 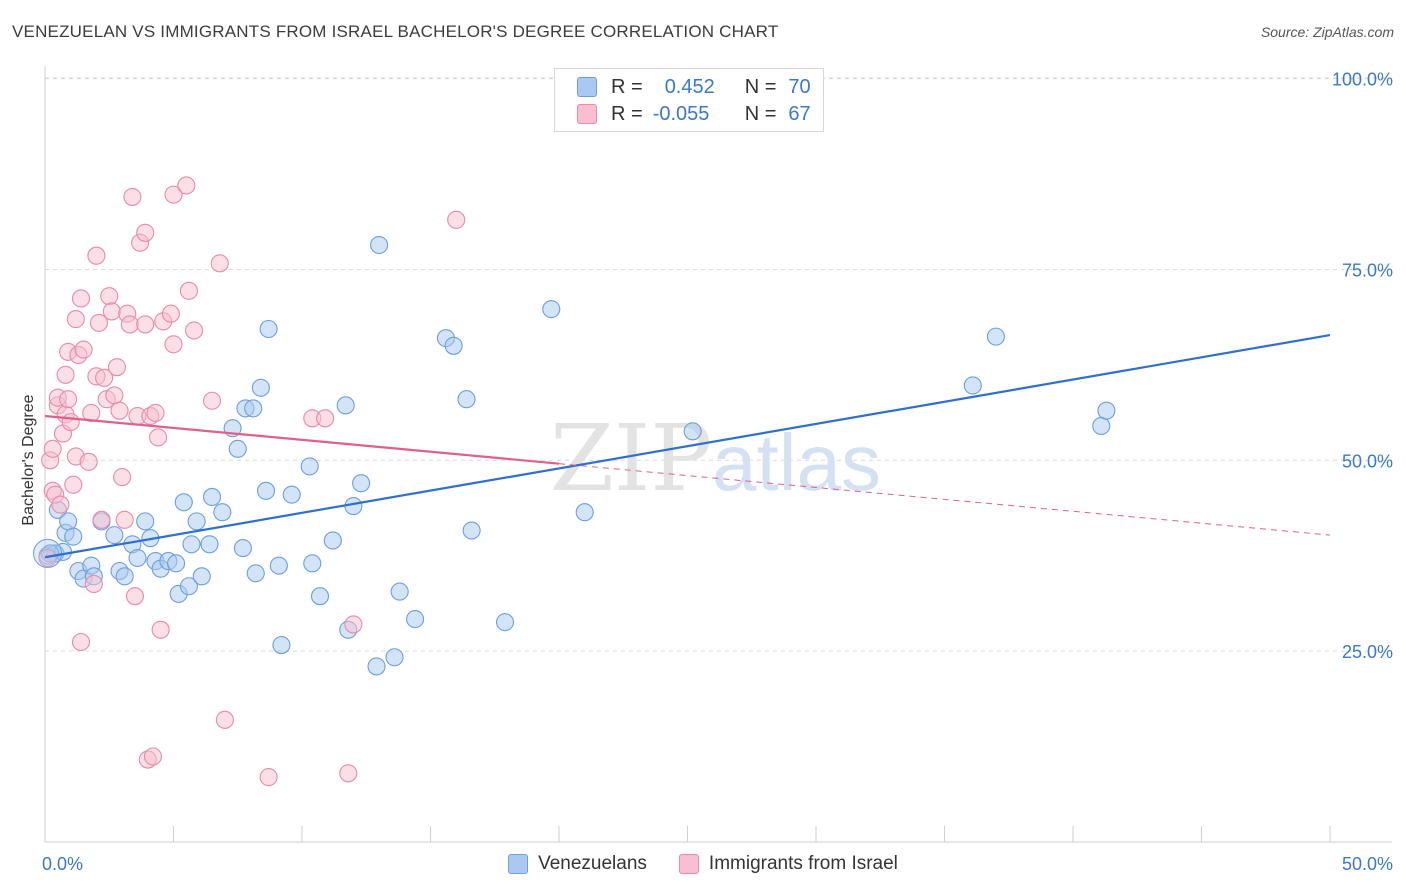 What do you see at coordinates (788, 864) in the screenshot?
I see `legend-item-israel: Immigrants from Israel` at bounding box center [788, 864].